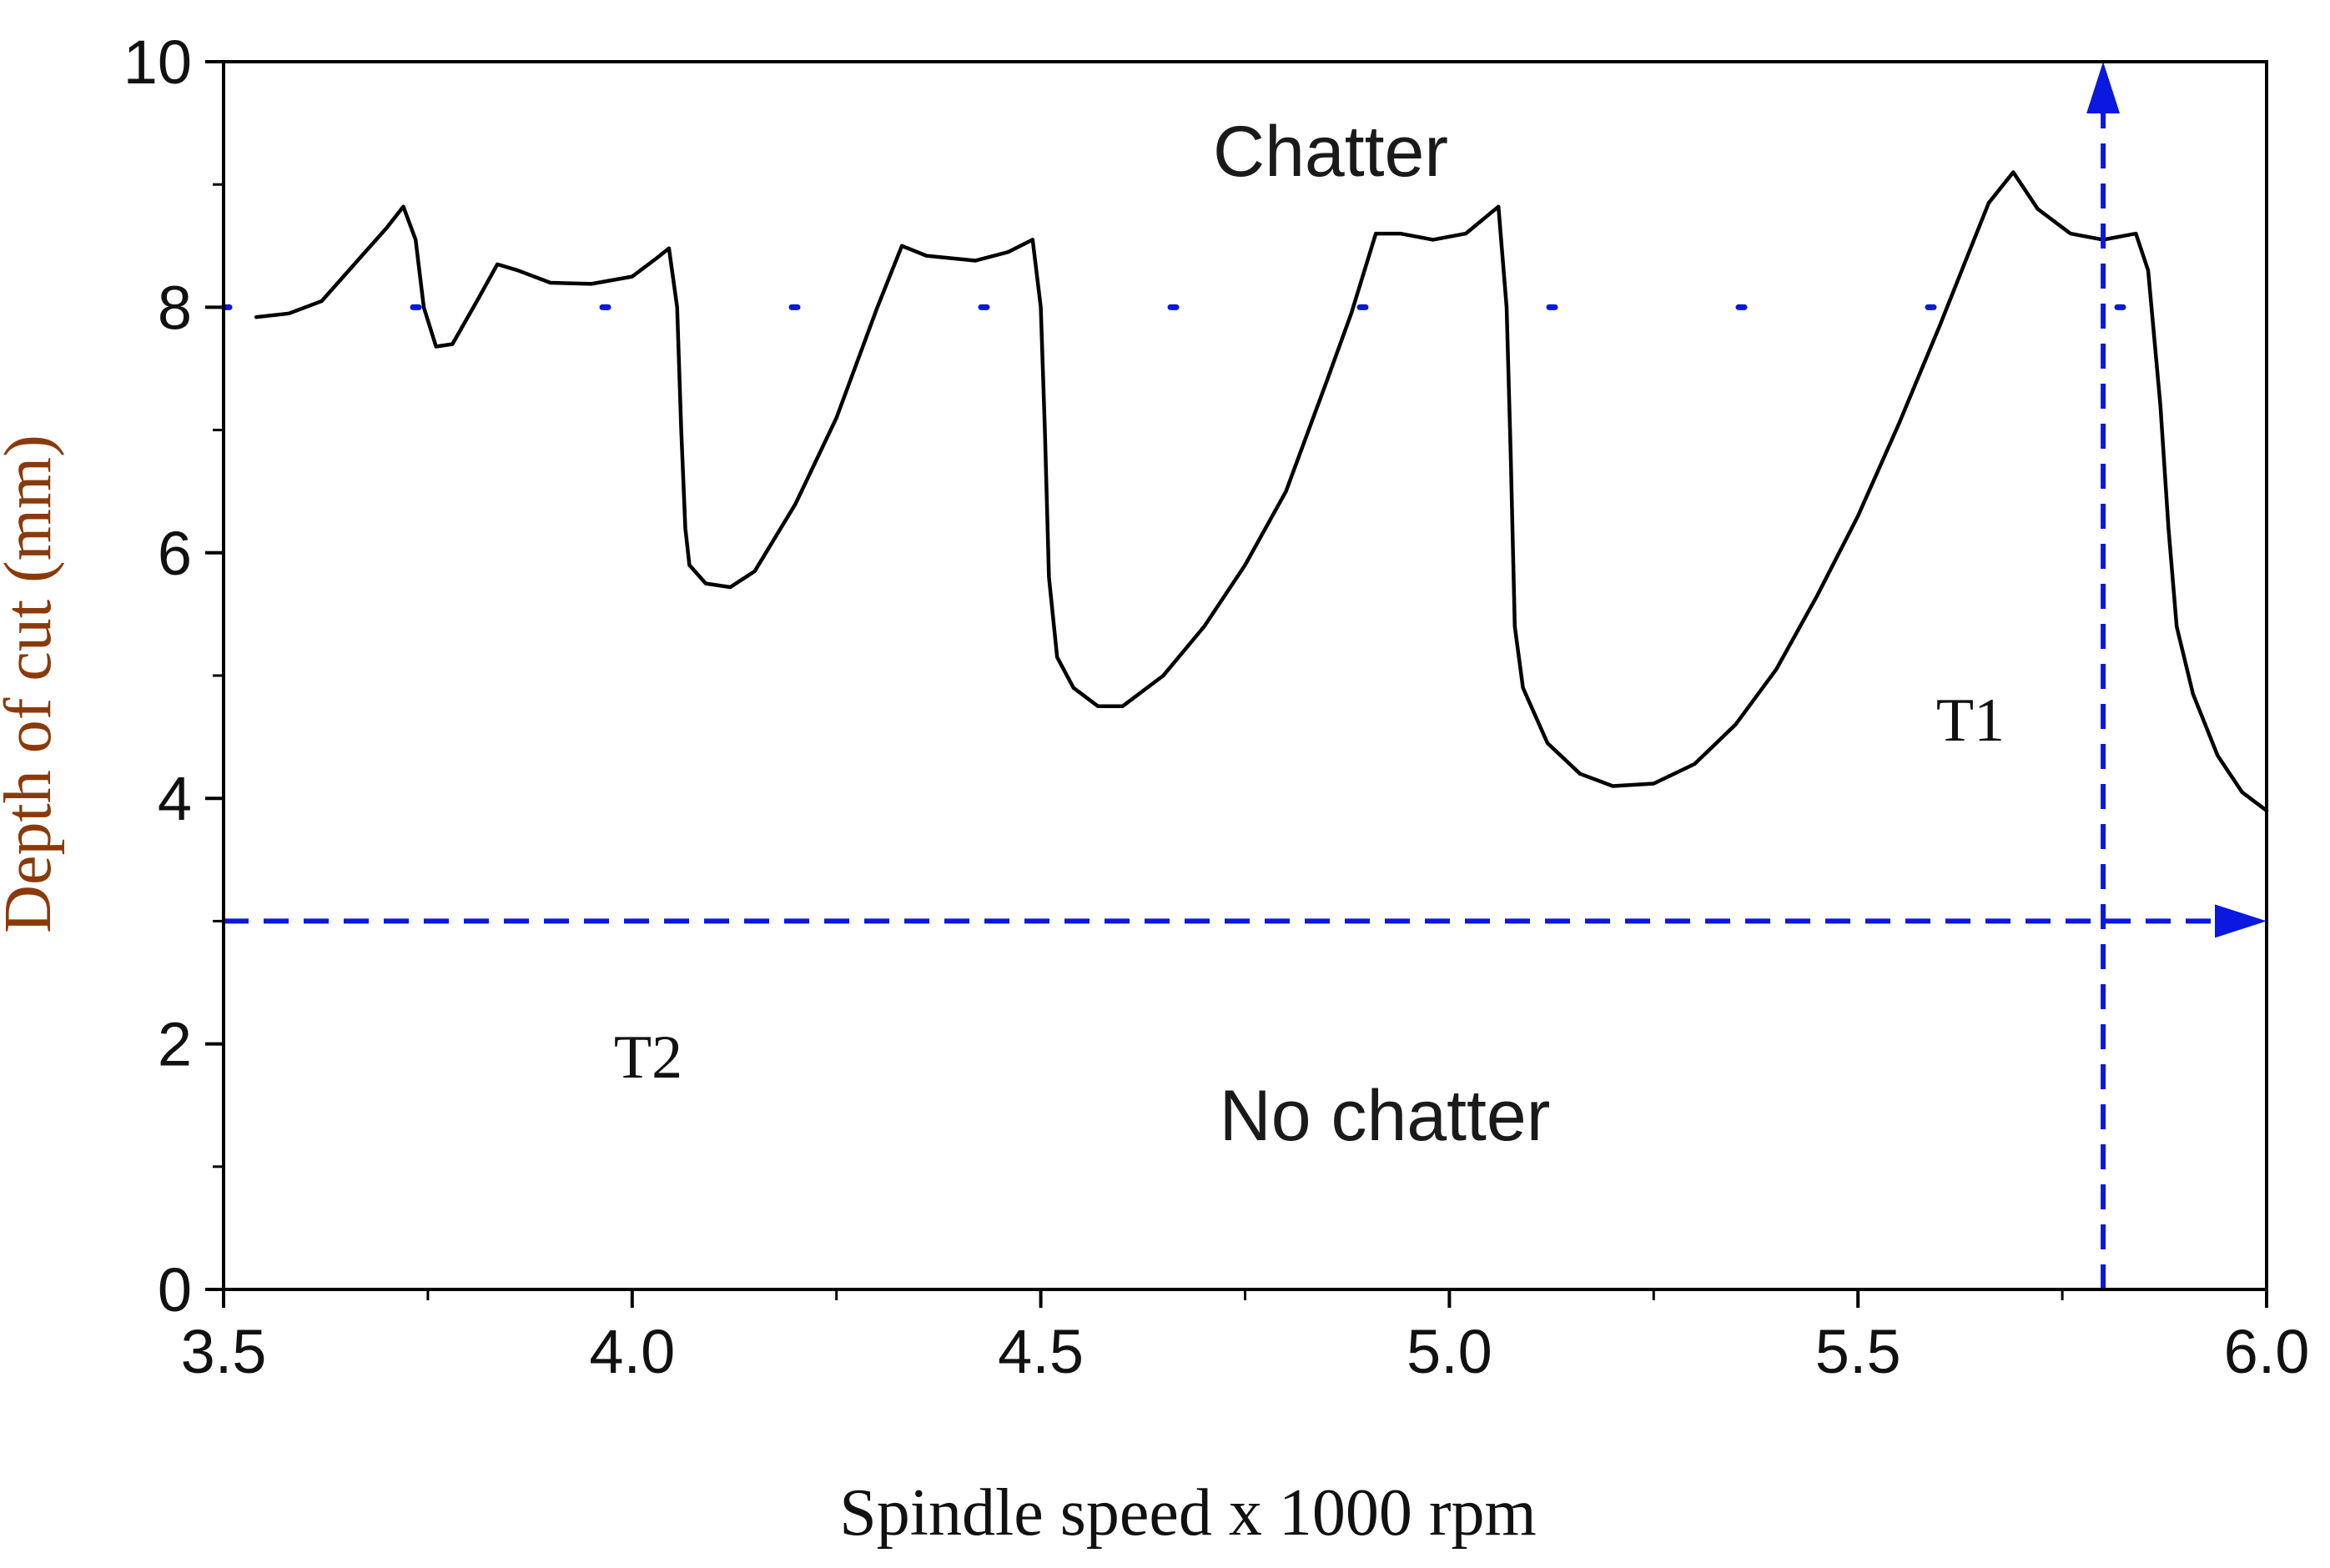 The height and width of the screenshot is (1568, 2330). Describe the element at coordinates (632, 1351) in the screenshot. I see `x-tick-label: 4.0` at that location.